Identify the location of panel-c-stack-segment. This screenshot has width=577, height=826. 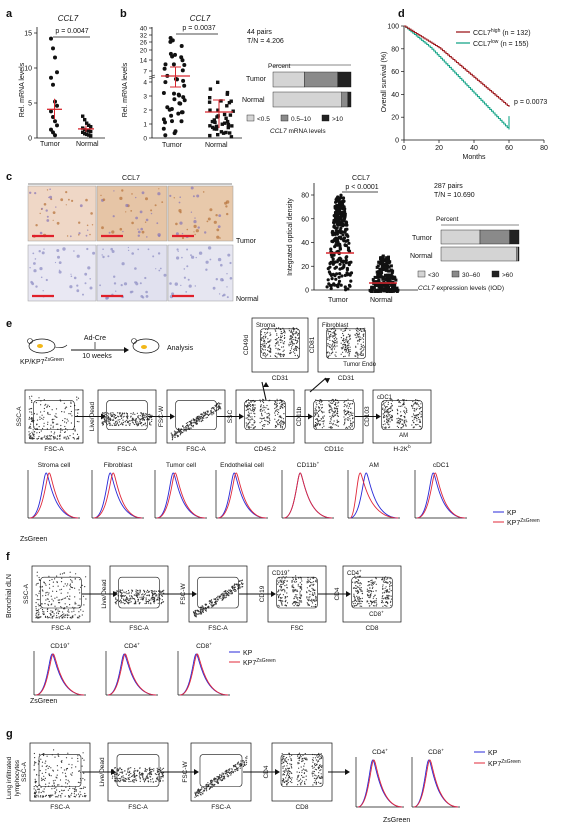
(460, 237).